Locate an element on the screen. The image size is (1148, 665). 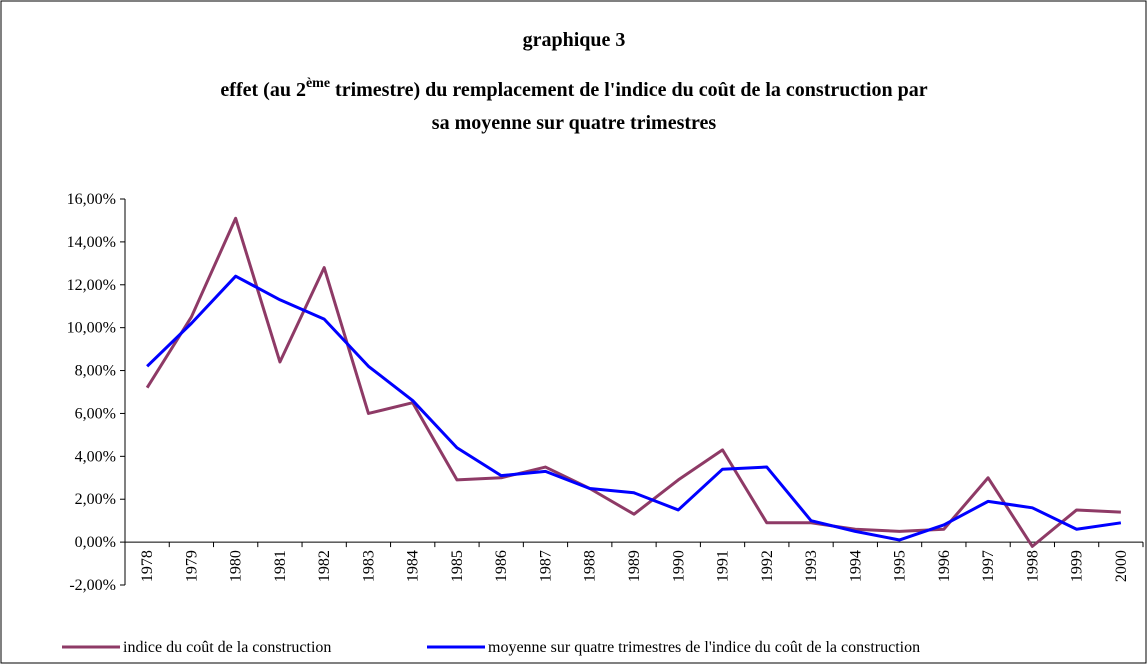
x-tick-label: 1980 is located at coordinates (236, 566).